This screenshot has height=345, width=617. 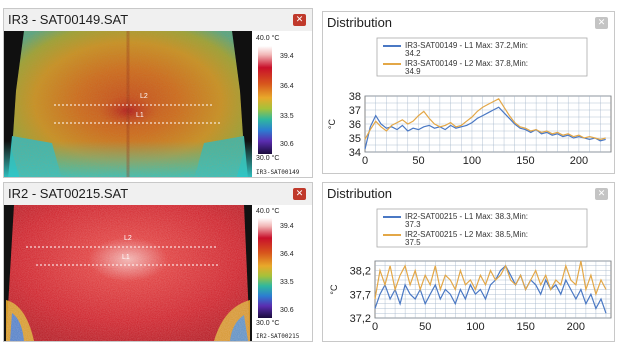 I want to click on y-tick-label: 37,7, so click(x=360, y=295).